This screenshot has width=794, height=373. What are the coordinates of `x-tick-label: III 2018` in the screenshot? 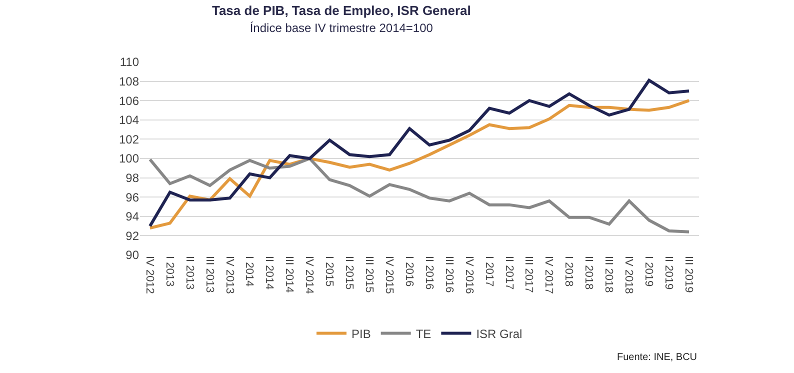 It's located at (608, 274).